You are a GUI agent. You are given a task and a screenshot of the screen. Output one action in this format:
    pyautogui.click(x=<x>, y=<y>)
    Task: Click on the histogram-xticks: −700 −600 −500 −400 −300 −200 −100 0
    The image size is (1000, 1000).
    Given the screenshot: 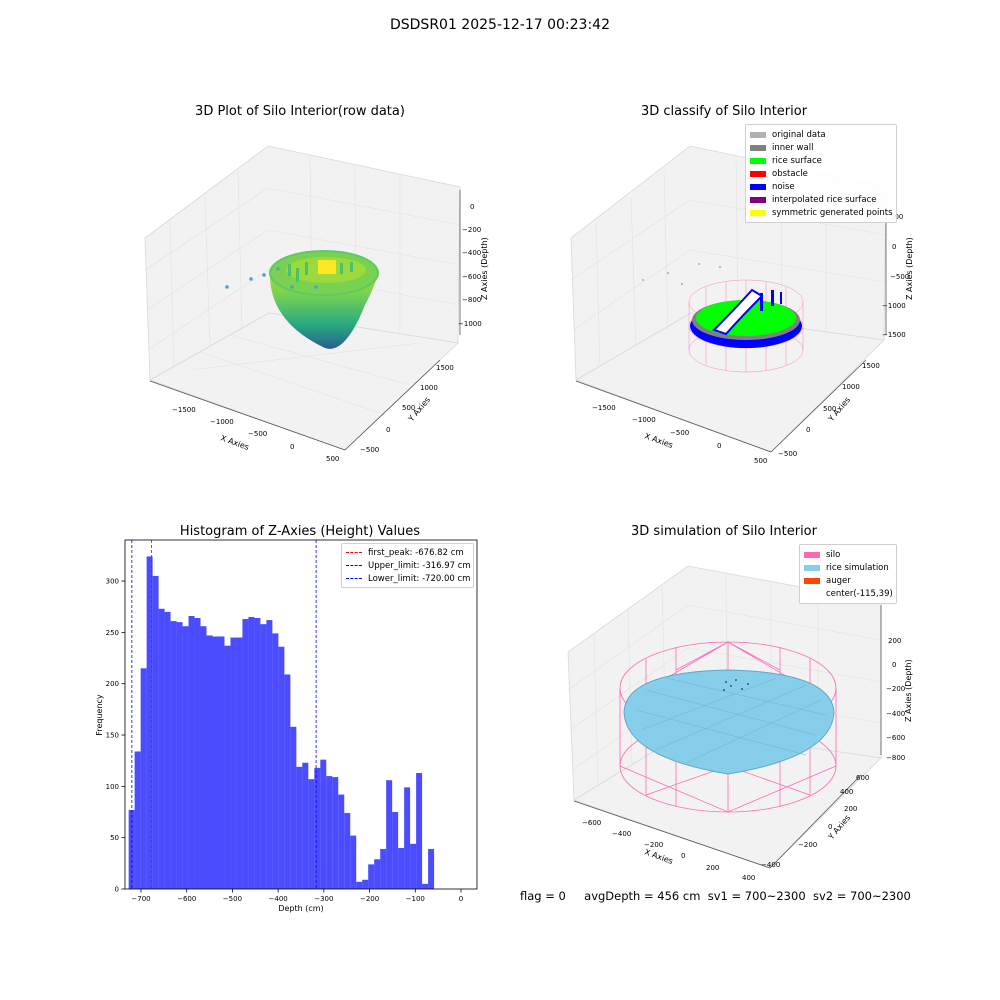 What is the action you would take?
    pyautogui.click(x=297, y=896)
    